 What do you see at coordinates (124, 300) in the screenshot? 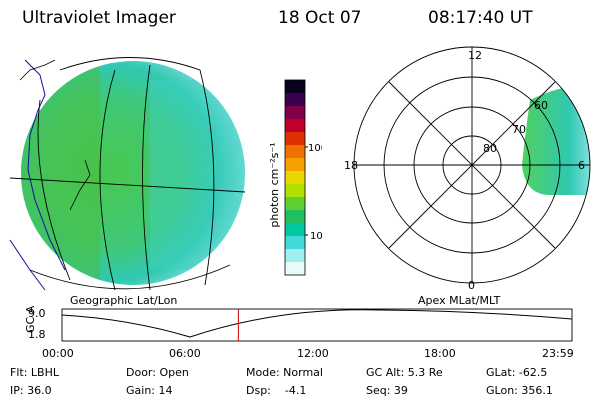
I see `left-panel-label: Geographic Lat/Lon` at bounding box center [124, 300].